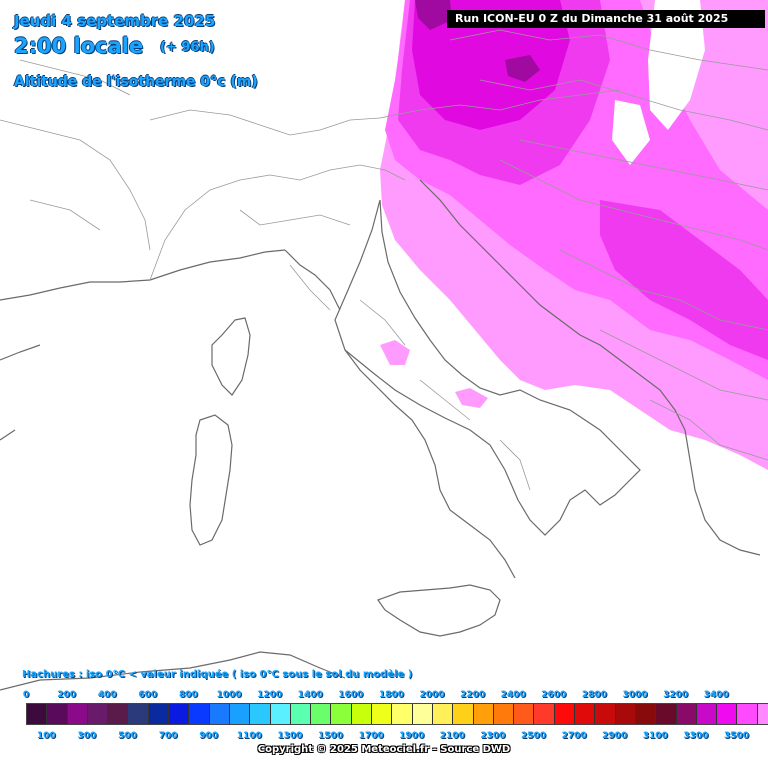  What do you see at coordinates (676, 695) in the screenshot?
I see `legend-top-tick: 3200` at bounding box center [676, 695].